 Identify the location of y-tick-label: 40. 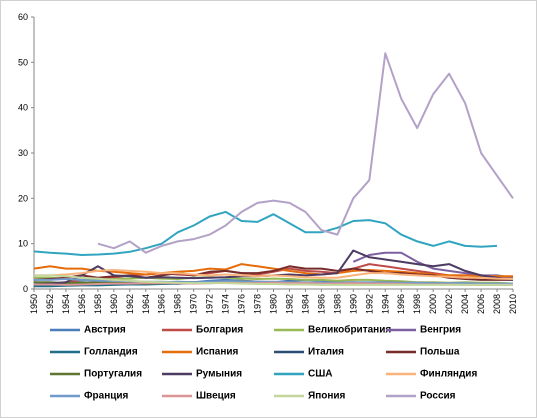
(23, 108).